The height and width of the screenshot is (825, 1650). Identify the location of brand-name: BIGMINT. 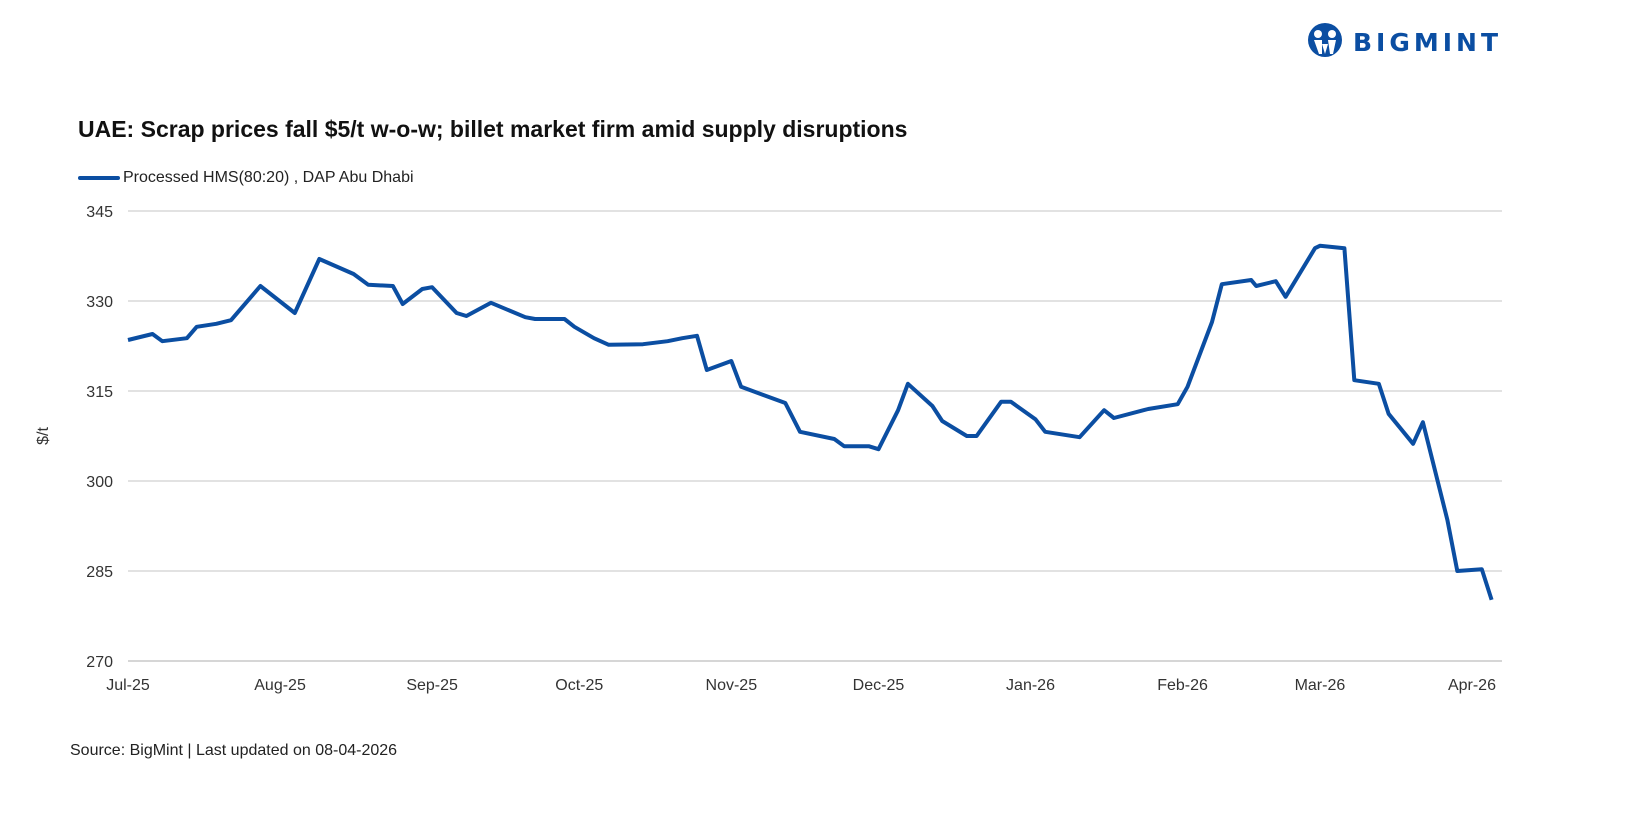
(1428, 42).